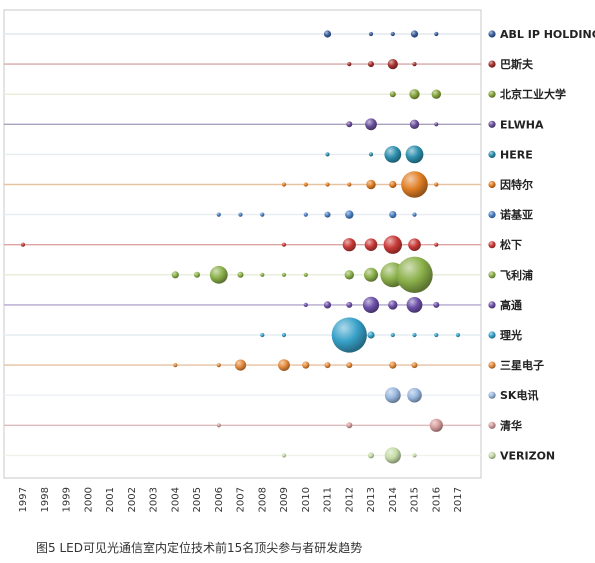  What do you see at coordinates (349, 425) in the screenshot?
I see `bubble-row13-2012` at bounding box center [349, 425].